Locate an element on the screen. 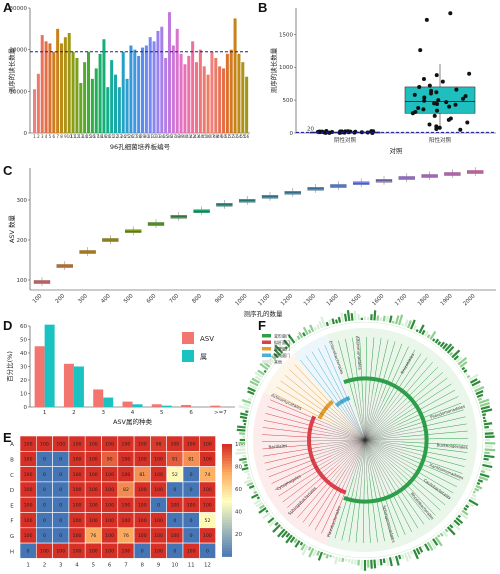 The image size is (500, 574). clade-arc-proteobacteria is located at coordinates (386, 440).